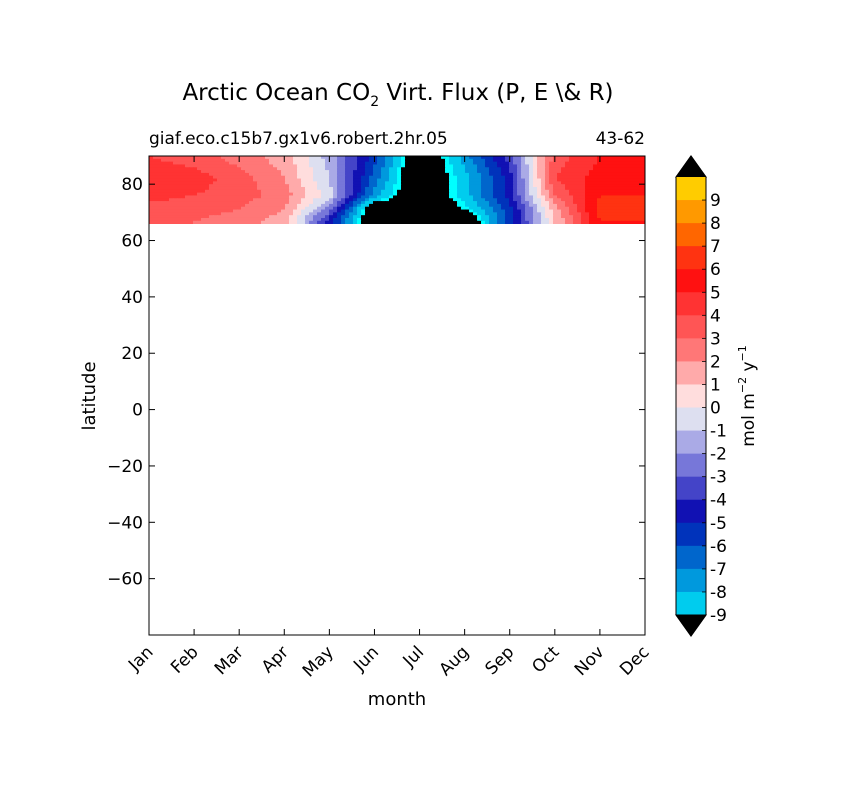 The height and width of the screenshot is (788, 841). Describe the element at coordinates (125, 523) in the screenshot. I see `y-tick-label: −40` at that location.